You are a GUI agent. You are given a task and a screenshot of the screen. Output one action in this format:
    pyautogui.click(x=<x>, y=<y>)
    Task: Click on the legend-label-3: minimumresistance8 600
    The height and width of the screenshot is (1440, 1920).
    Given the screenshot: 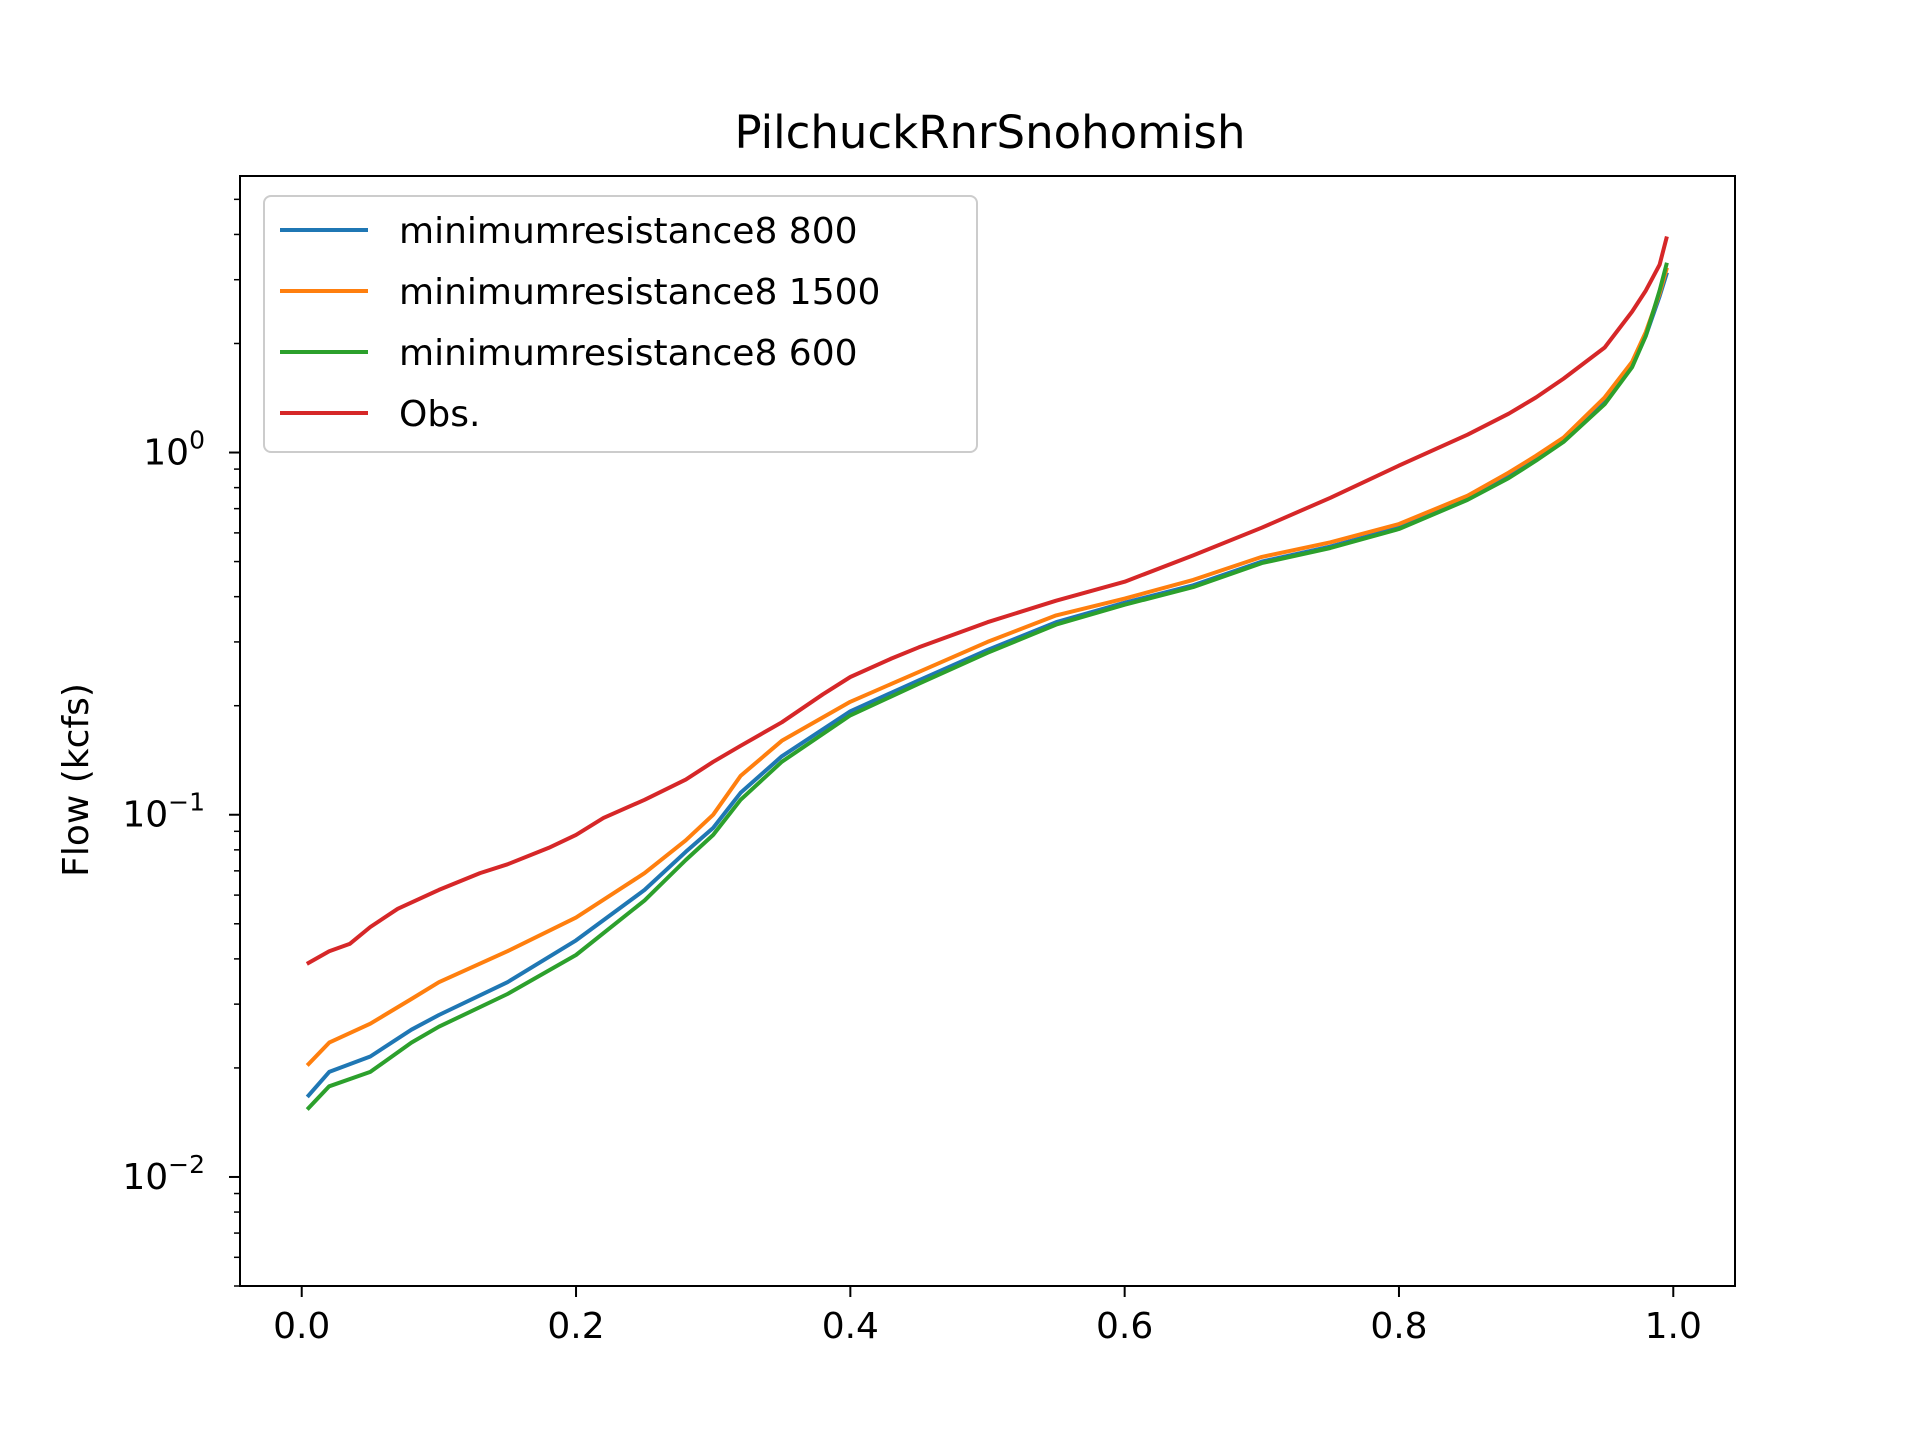 What is the action you would take?
    pyautogui.click(x=628, y=353)
    